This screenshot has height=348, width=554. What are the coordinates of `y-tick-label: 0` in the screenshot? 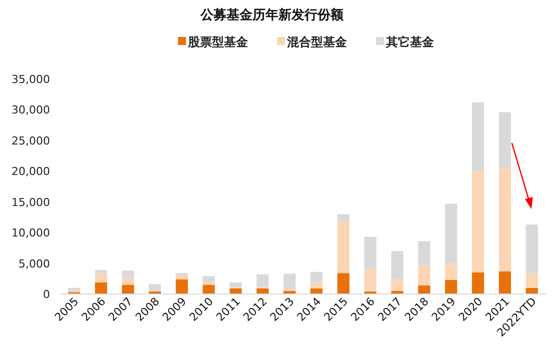 It's located at (46, 294).